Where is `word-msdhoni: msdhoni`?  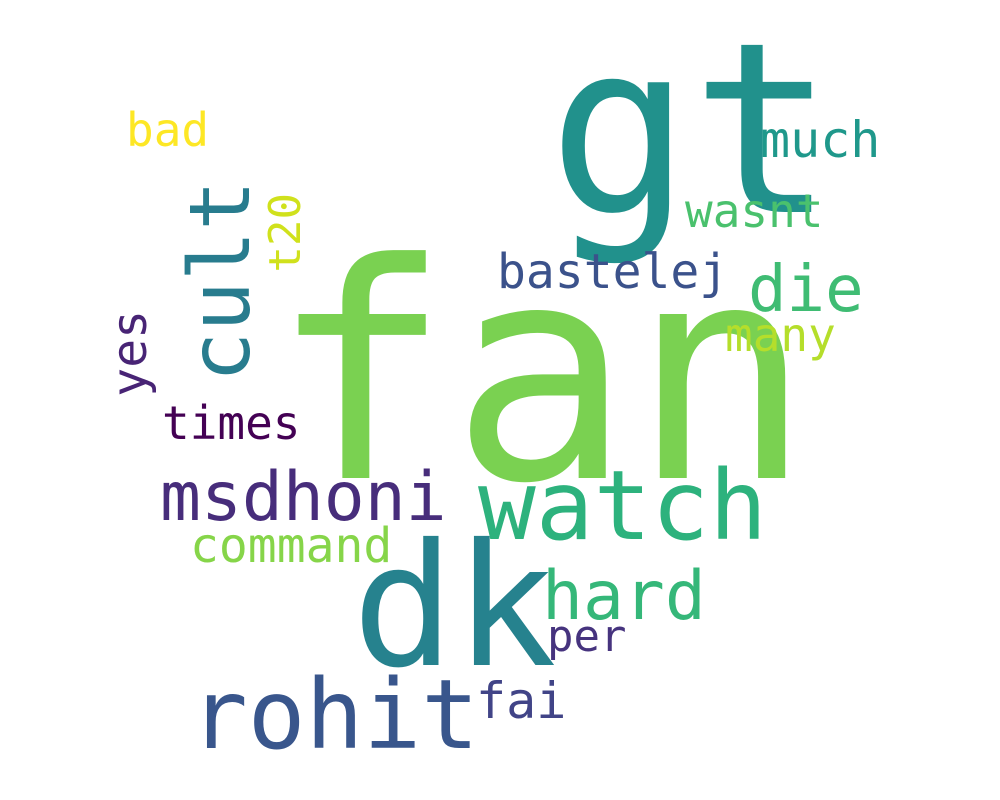
word-msdhoni: msdhoni is located at coordinates (303, 497).